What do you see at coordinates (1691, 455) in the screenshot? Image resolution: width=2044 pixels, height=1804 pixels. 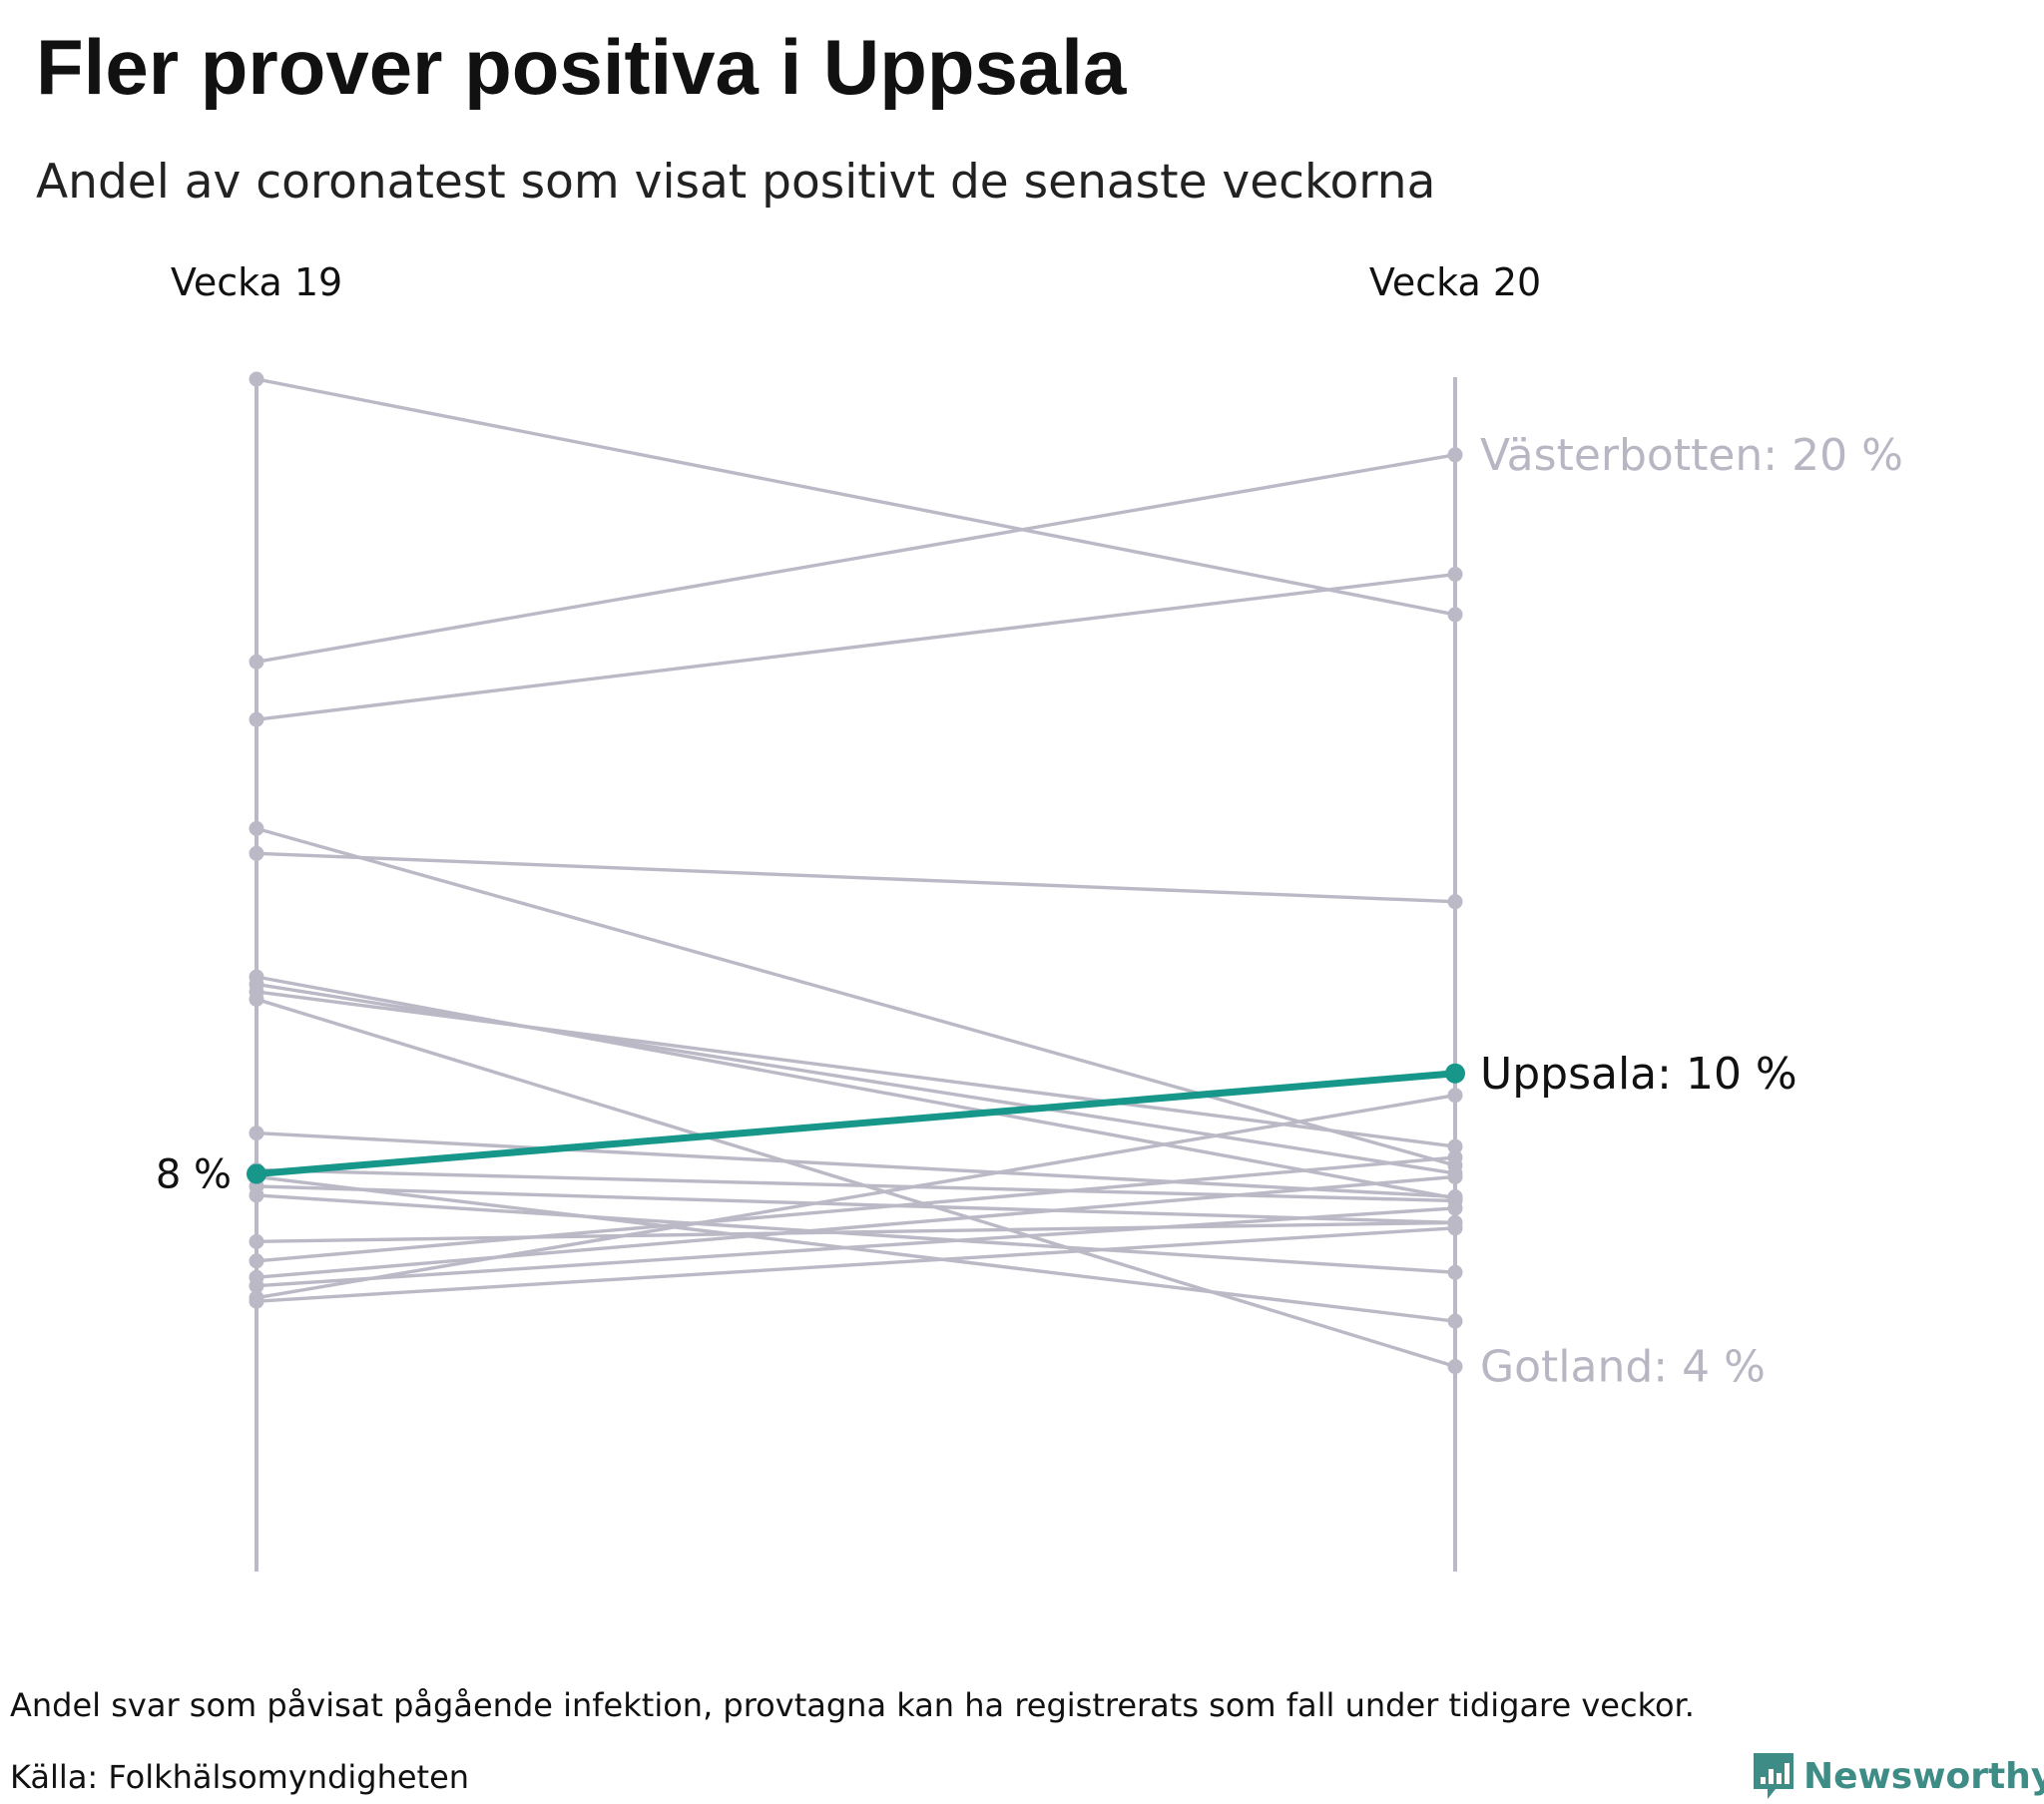 I see `series-end-label-2: Västerbotten: 20 %` at bounding box center [1691, 455].